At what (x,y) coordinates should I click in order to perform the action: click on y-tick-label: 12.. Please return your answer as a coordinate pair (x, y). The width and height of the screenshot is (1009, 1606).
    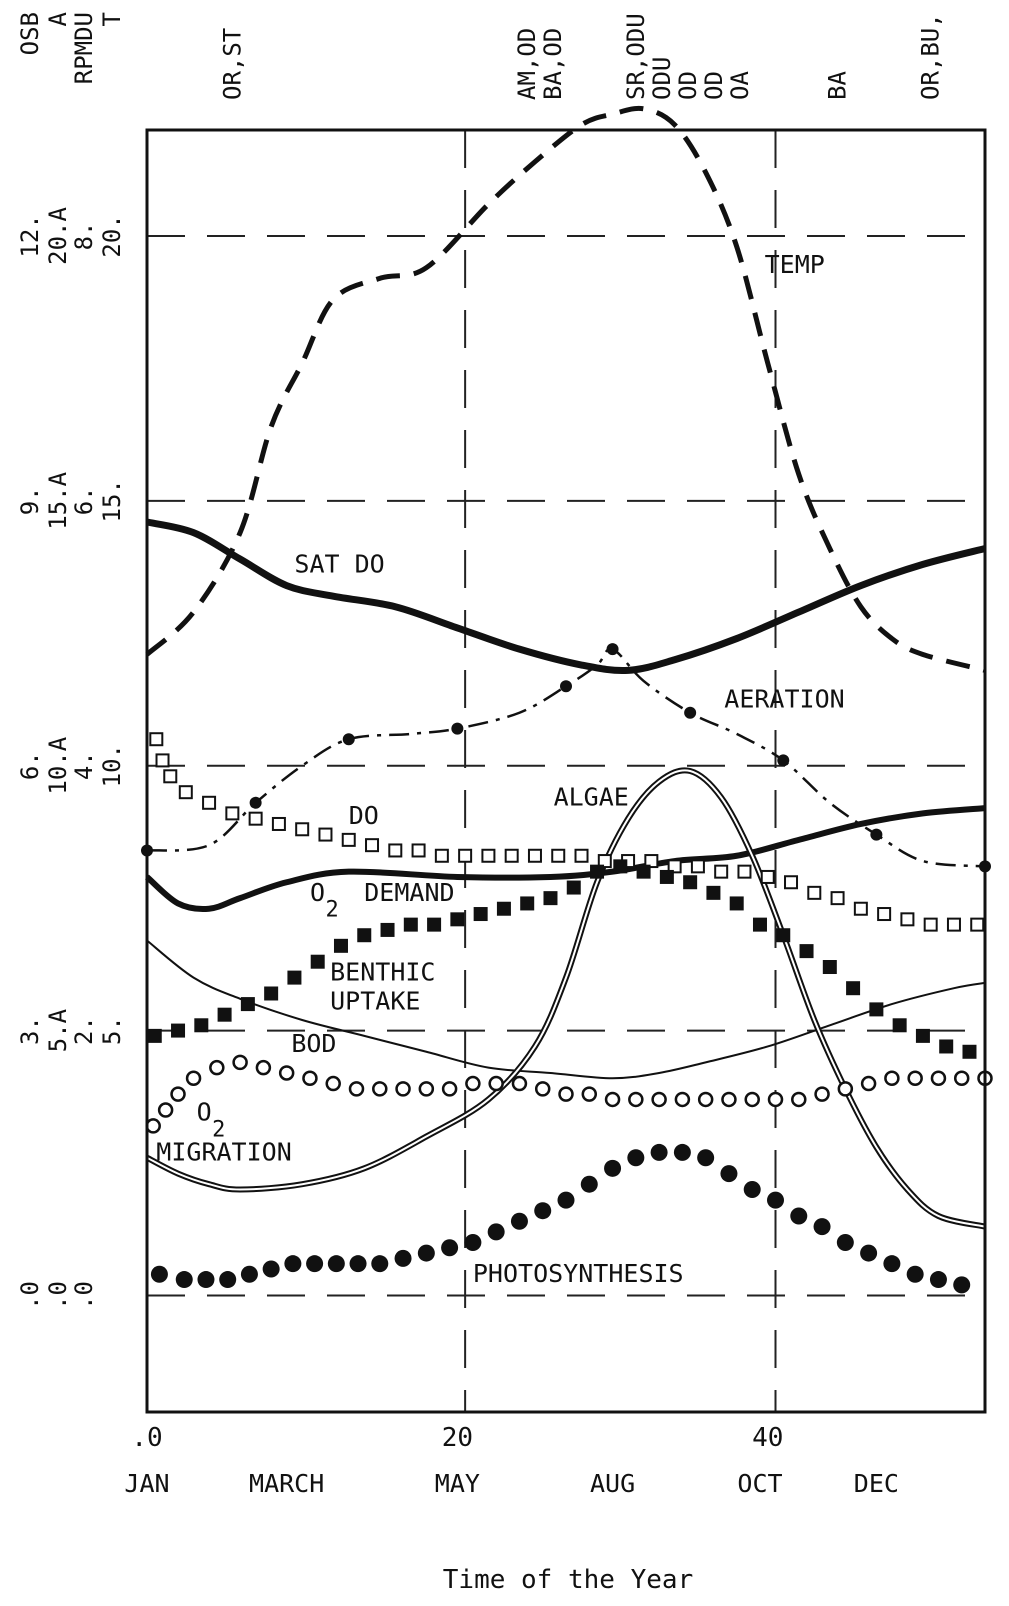
    Looking at the image, I should click on (30, 235).